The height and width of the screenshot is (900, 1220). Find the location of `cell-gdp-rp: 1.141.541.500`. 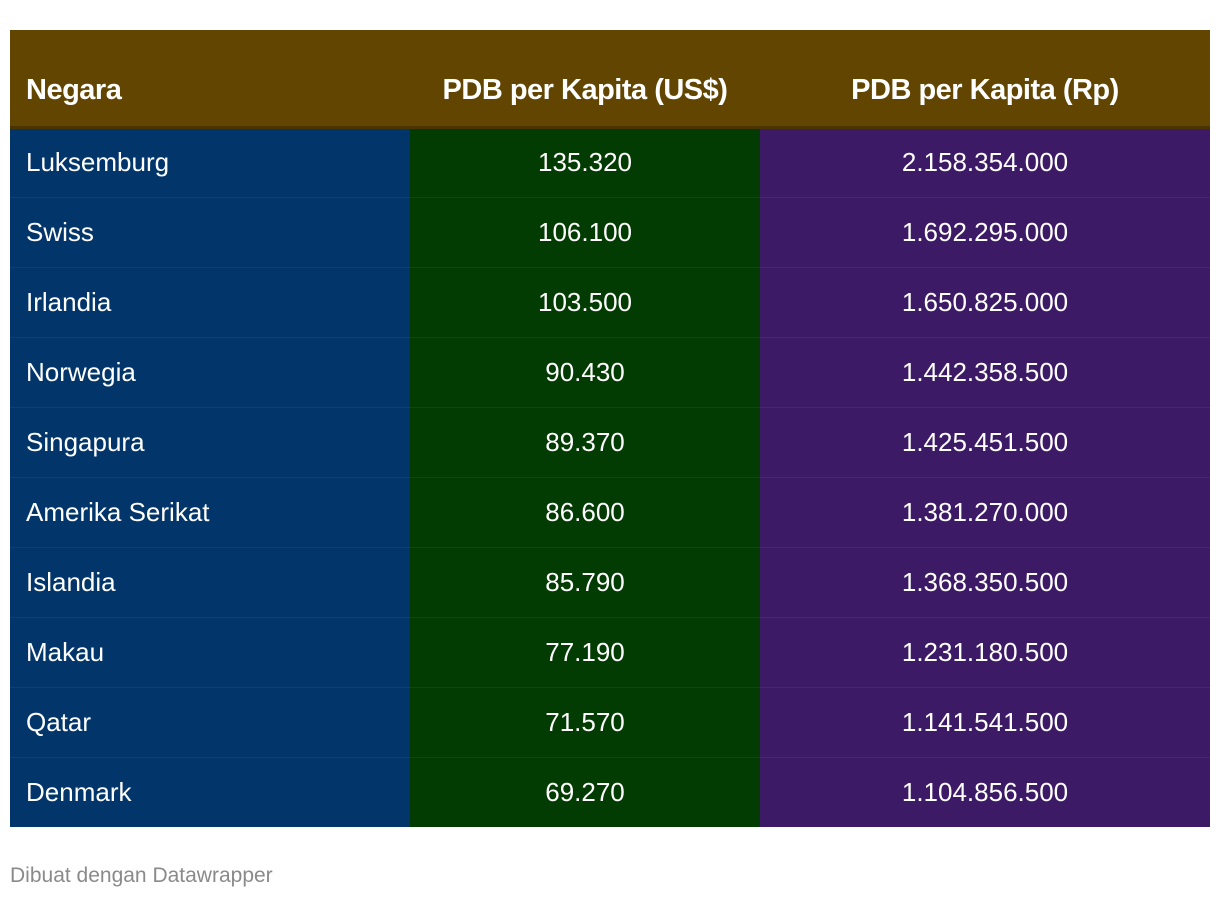

cell-gdp-rp: 1.141.541.500 is located at coordinates (985, 722).